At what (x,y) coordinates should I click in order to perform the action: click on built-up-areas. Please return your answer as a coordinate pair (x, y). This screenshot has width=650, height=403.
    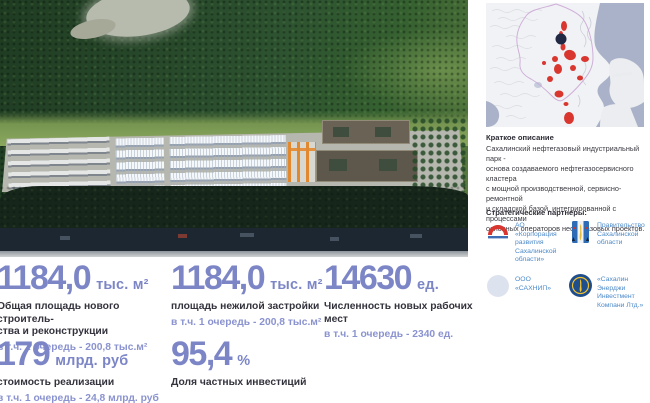
    Looking at the image, I should click on (565, 72).